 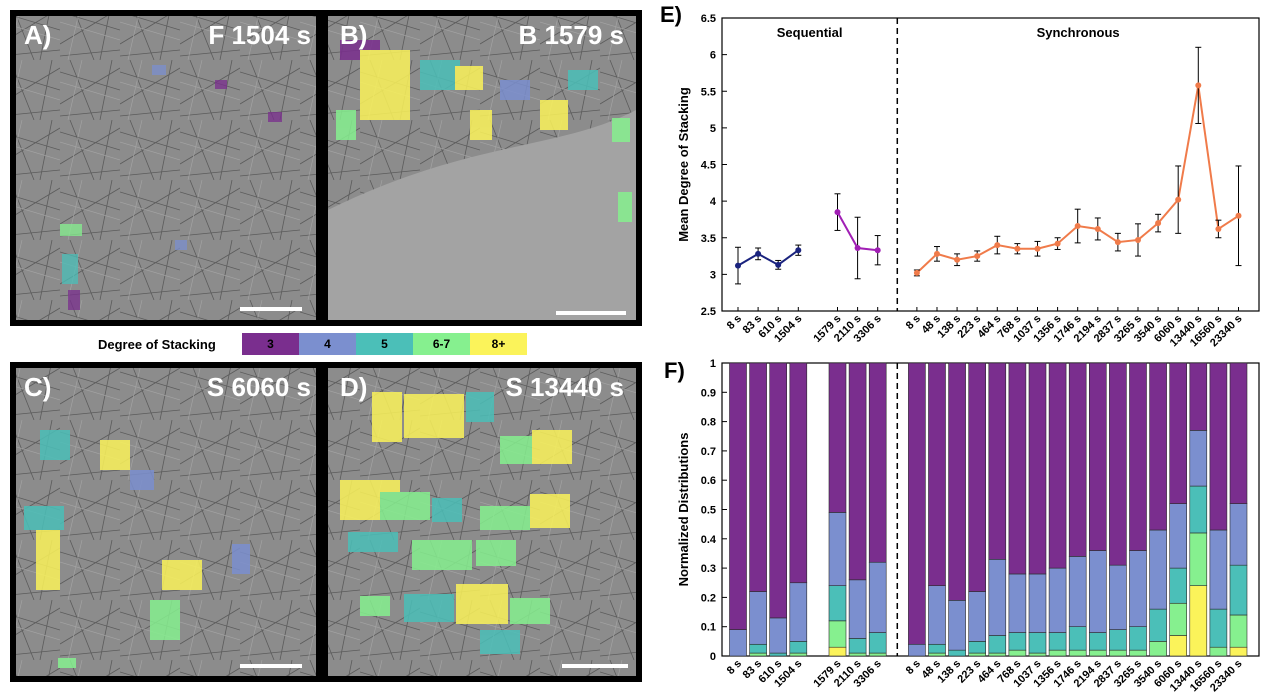 What do you see at coordinates (708, 166) in the screenshot?
I see `y-tick-label: 4.5` at bounding box center [708, 166].